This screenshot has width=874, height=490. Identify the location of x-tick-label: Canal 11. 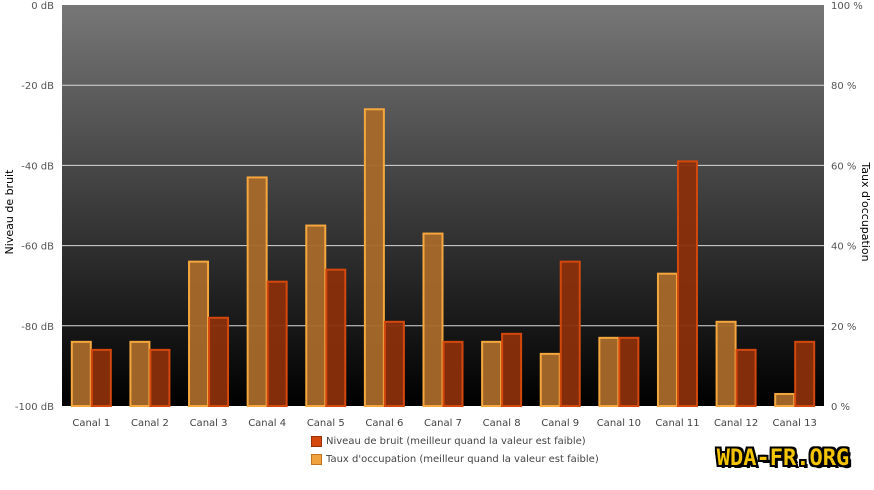
(677, 423).